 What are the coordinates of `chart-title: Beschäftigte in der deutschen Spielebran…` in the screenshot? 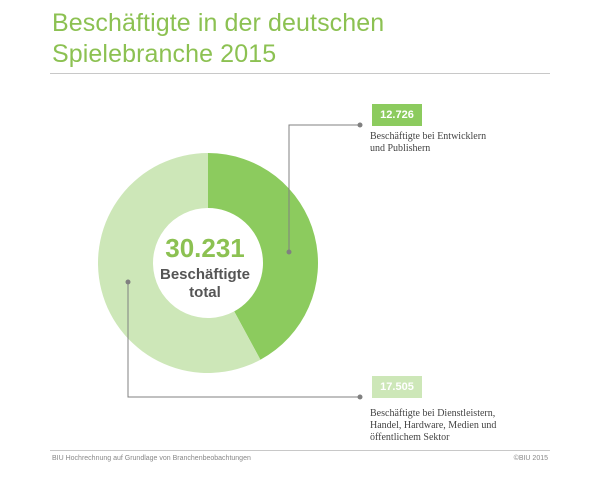 It's located at (312, 39).